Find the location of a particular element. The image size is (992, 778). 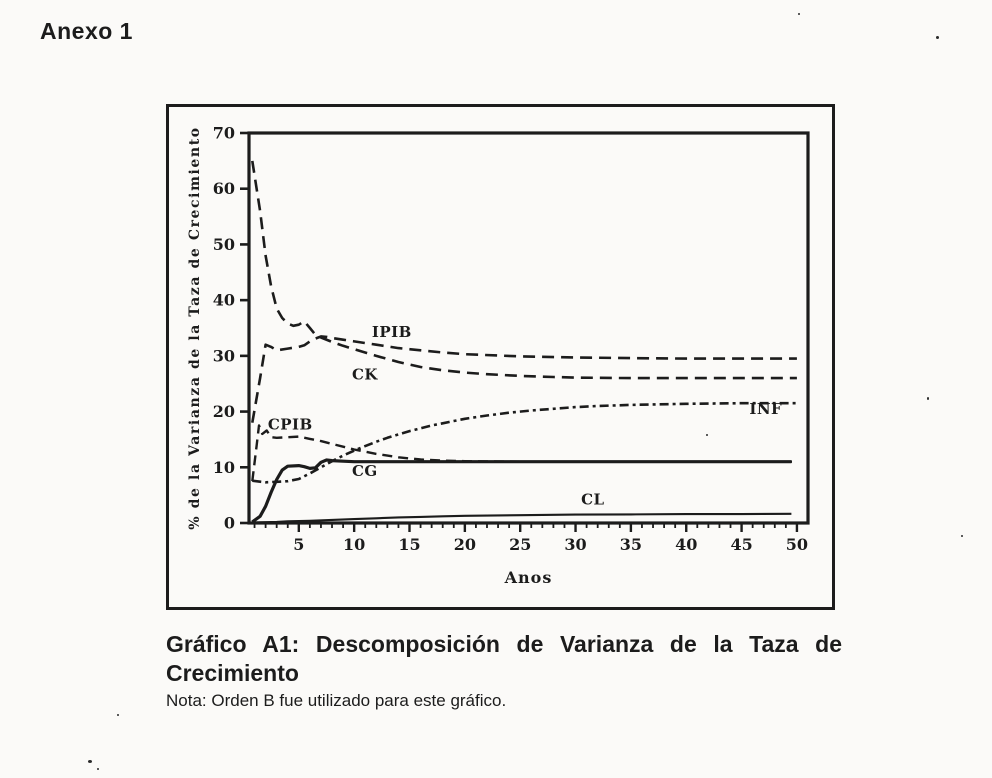

x-tick-label: 15 is located at coordinates (409, 544).